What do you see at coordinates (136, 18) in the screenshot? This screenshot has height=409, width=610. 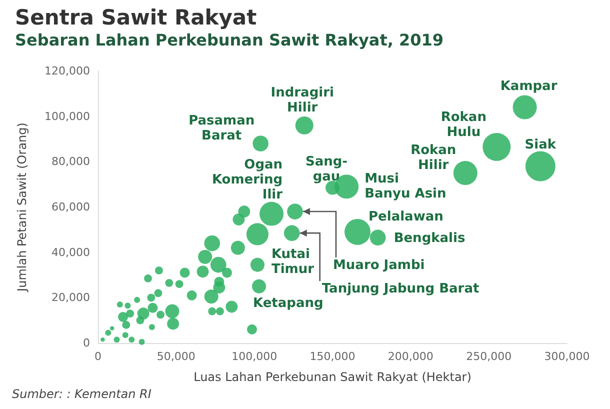 I see `chart-title: Sentra Sawit Rakyat` at bounding box center [136, 18].